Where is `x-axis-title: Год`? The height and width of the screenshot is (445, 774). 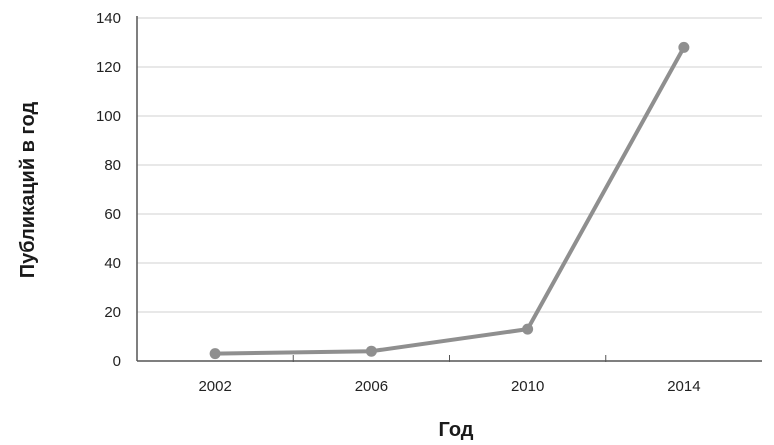 x-axis-title: Год is located at coordinates (456, 430).